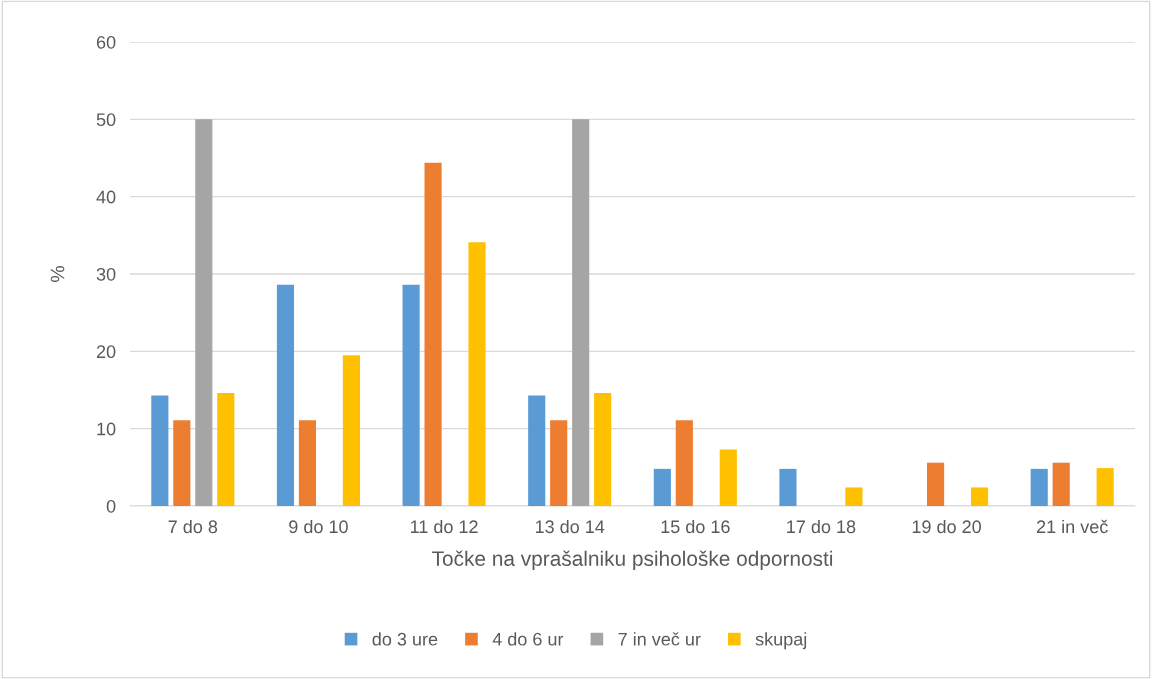  What do you see at coordinates (444, 526) in the screenshot?
I see `x-tick-label: 11 do 12` at bounding box center [444, 526].